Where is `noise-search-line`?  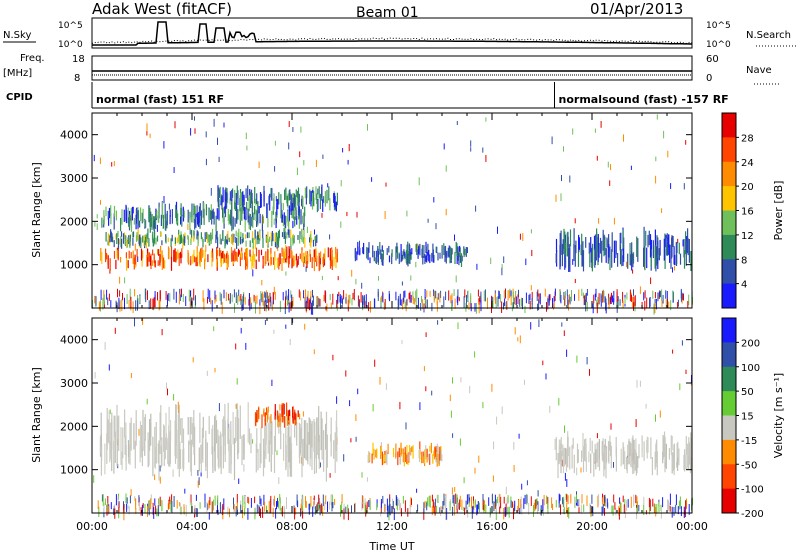
noise-search-line is located at coordinates (392, 40).